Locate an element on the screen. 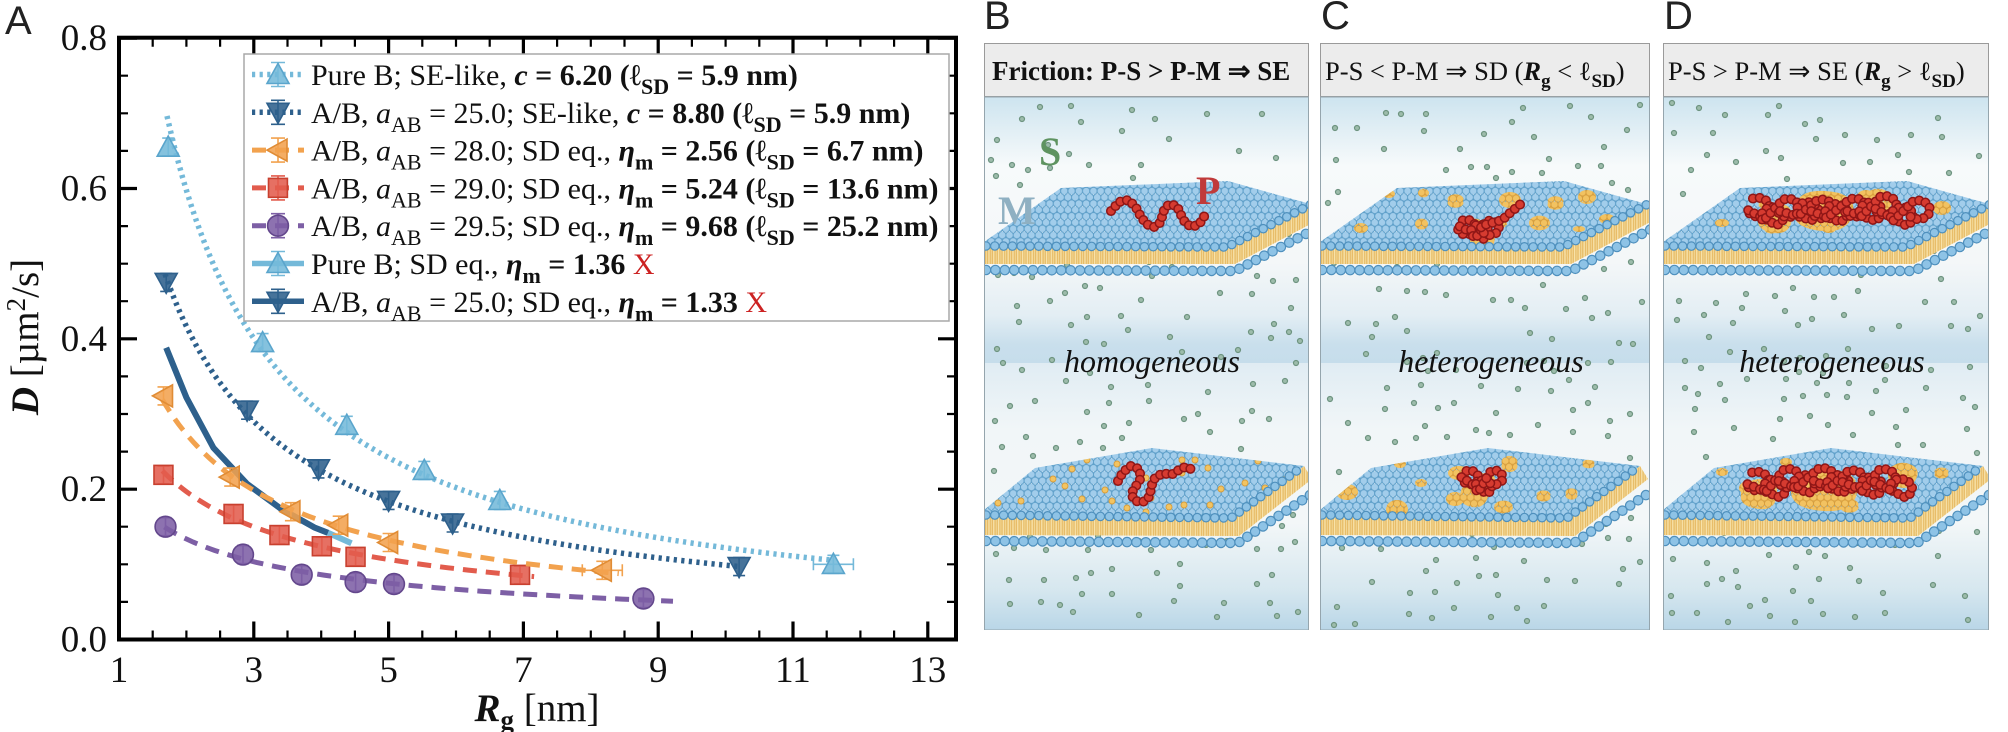 The height and width of the screenshot is (732, 2008). svg-text: 7 is located at coordinates (523, 670).